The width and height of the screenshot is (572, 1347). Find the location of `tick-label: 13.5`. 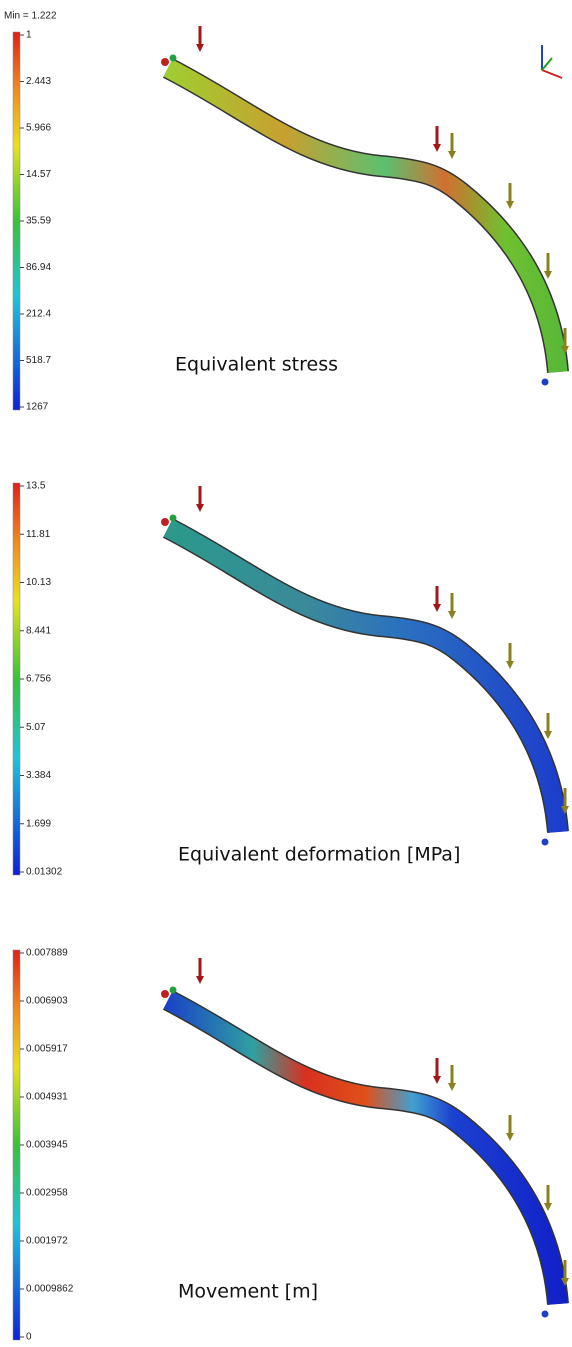

tick-label: 13.5 is located at coordinates (36, 486).